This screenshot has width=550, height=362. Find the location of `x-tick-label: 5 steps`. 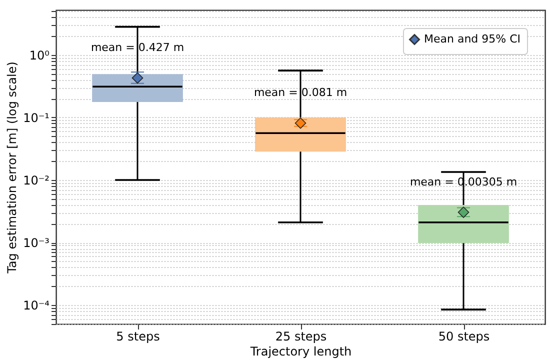

x-tick-label: 5 steps is located at coordinates (138, 337).